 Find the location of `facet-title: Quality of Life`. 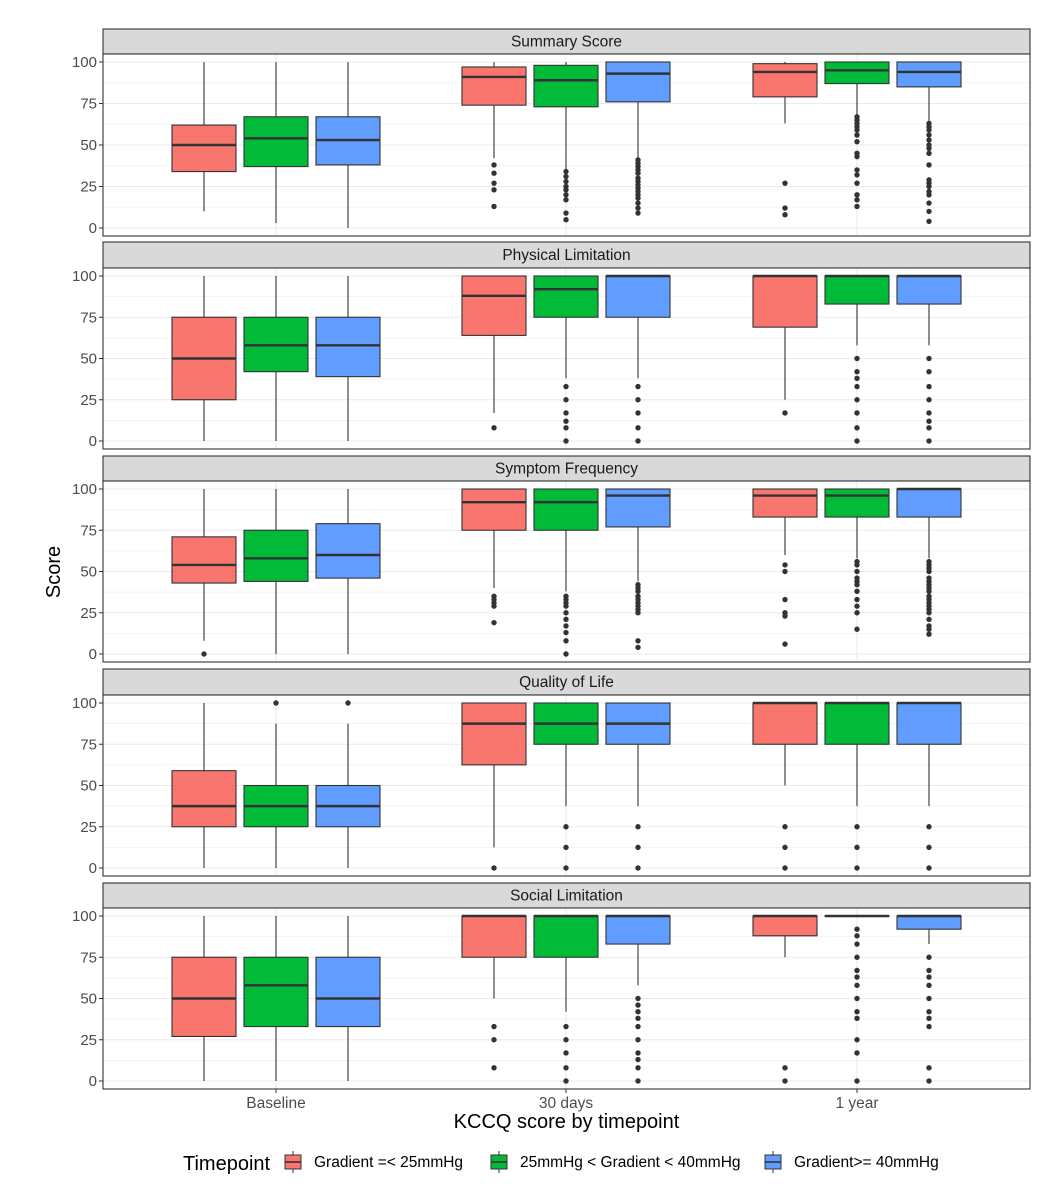

facet-title: Quality of Life is located at coordinates (566, 682).